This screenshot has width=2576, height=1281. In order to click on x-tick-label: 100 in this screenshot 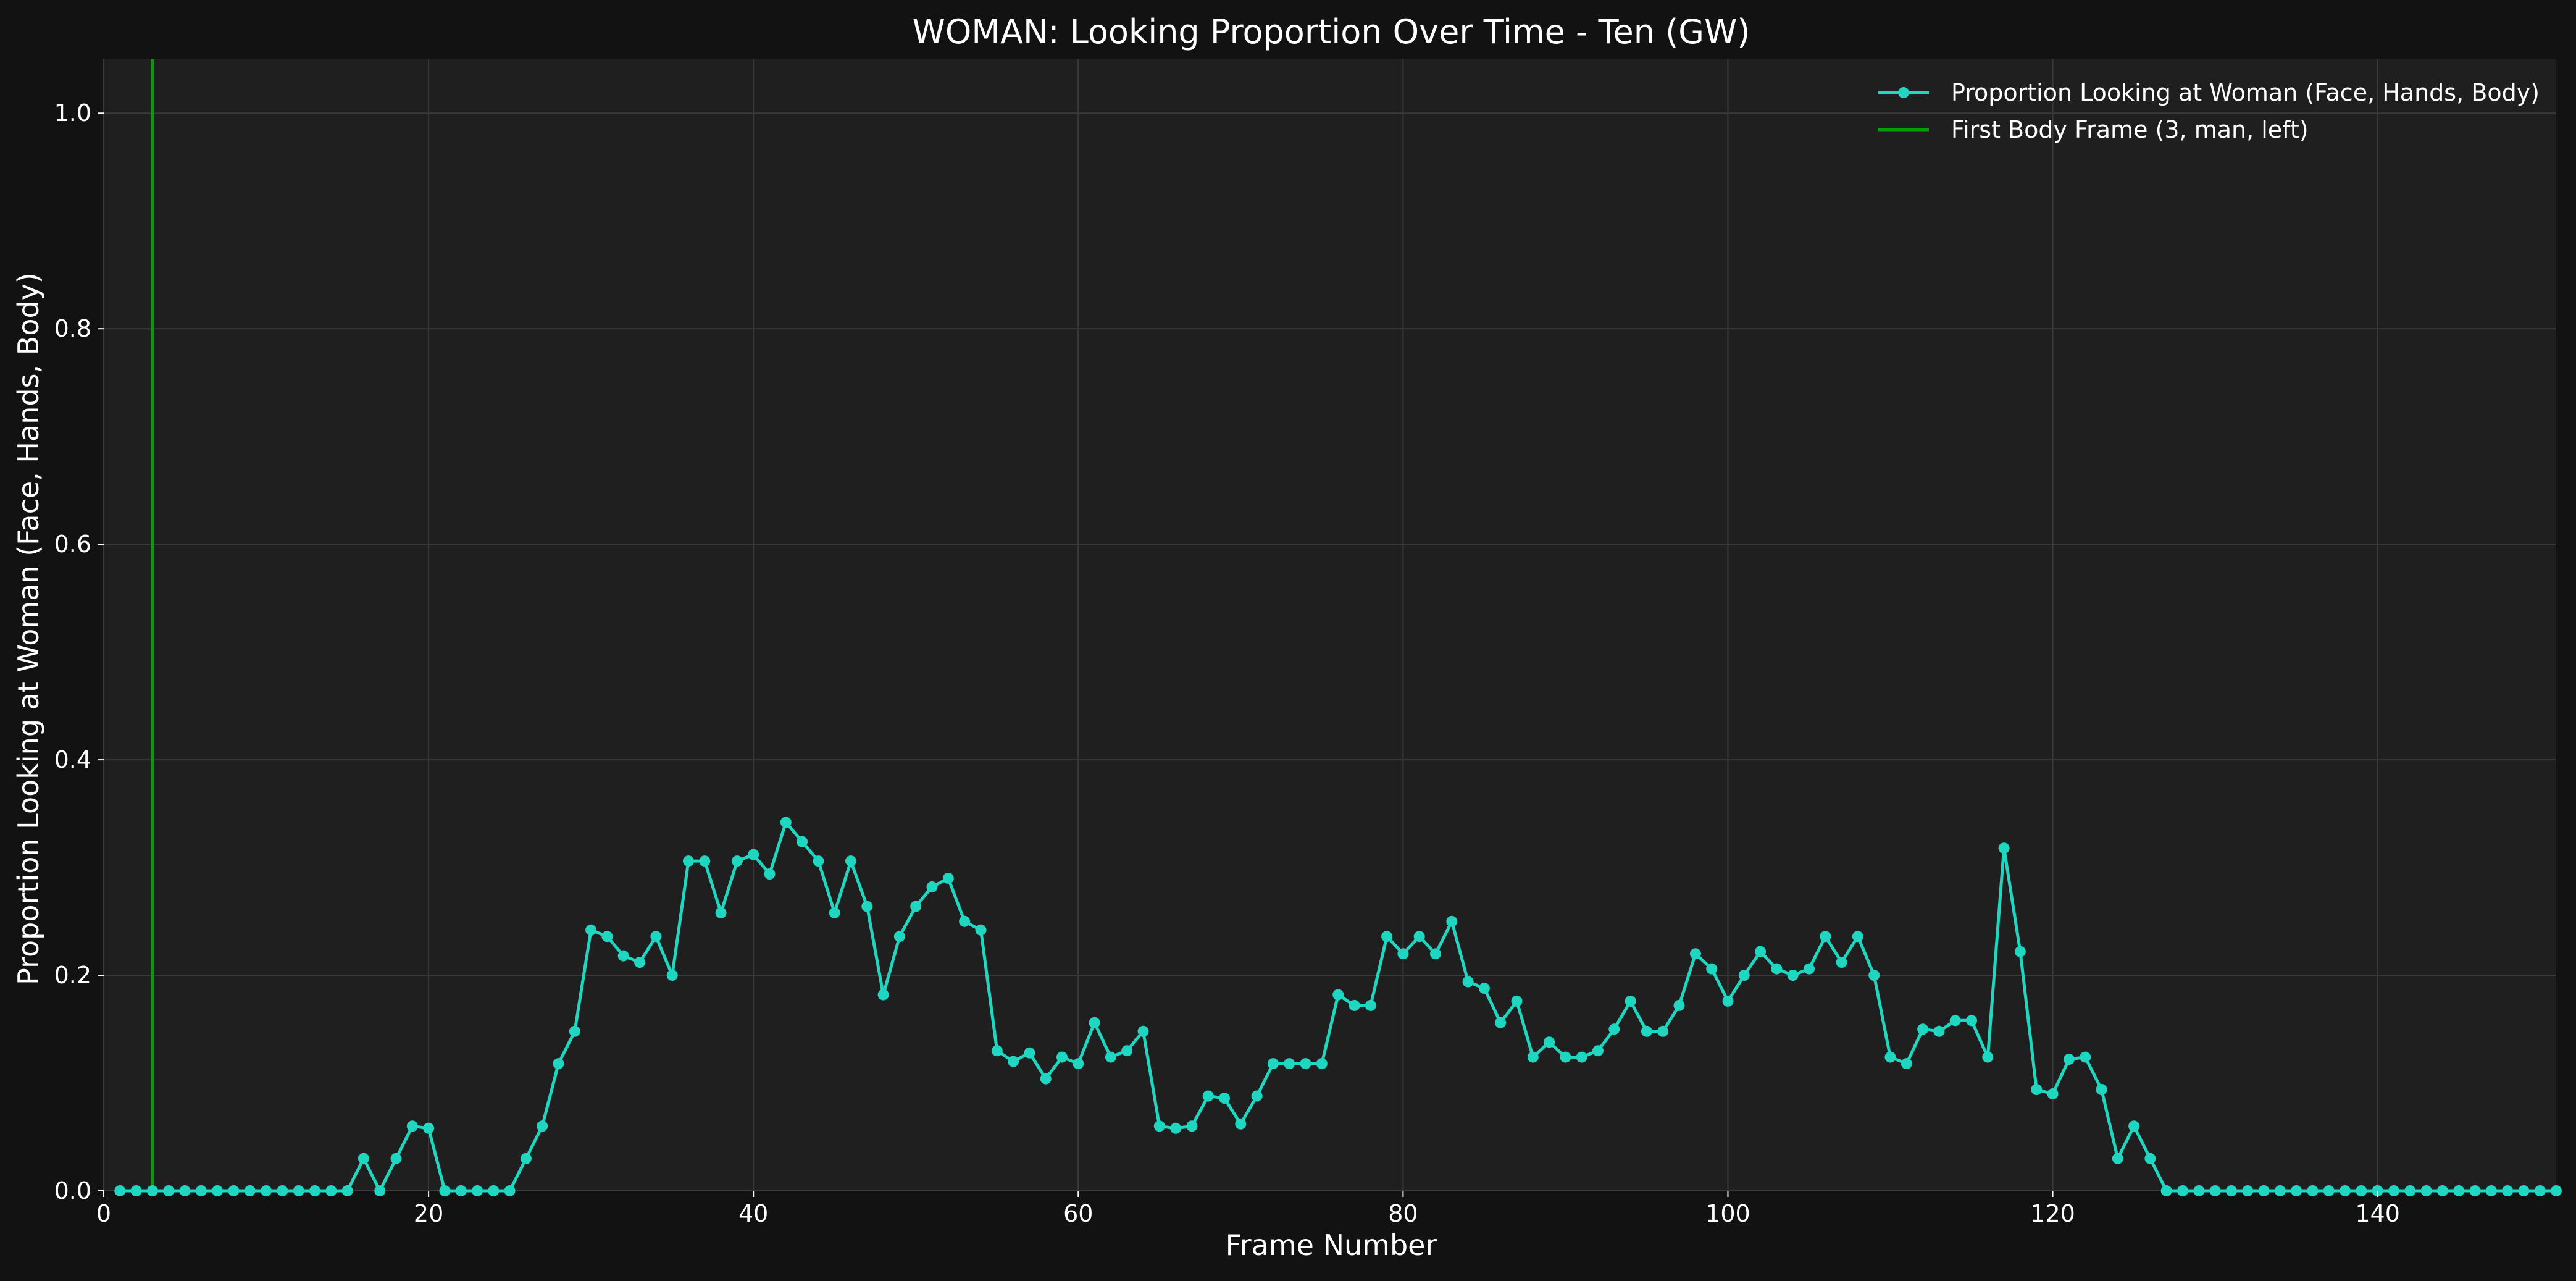, I will do `click(1728, 1213)`.